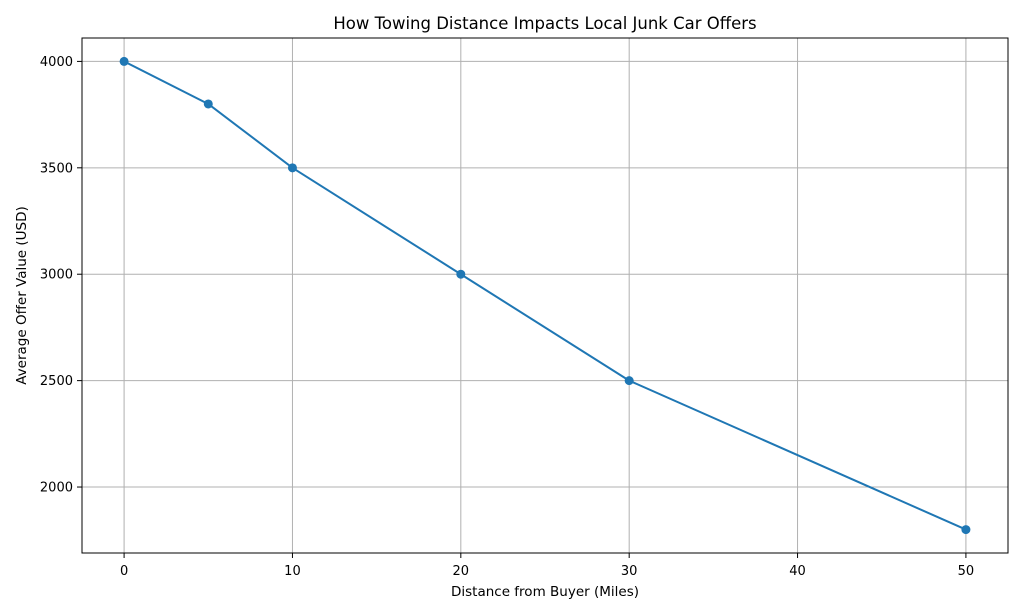 The height and width of the screenshot is (614, 1024). Describe the element at coordinates (629, 571) in the screenshot. I see `x-tick-label-30: 30` at that location.